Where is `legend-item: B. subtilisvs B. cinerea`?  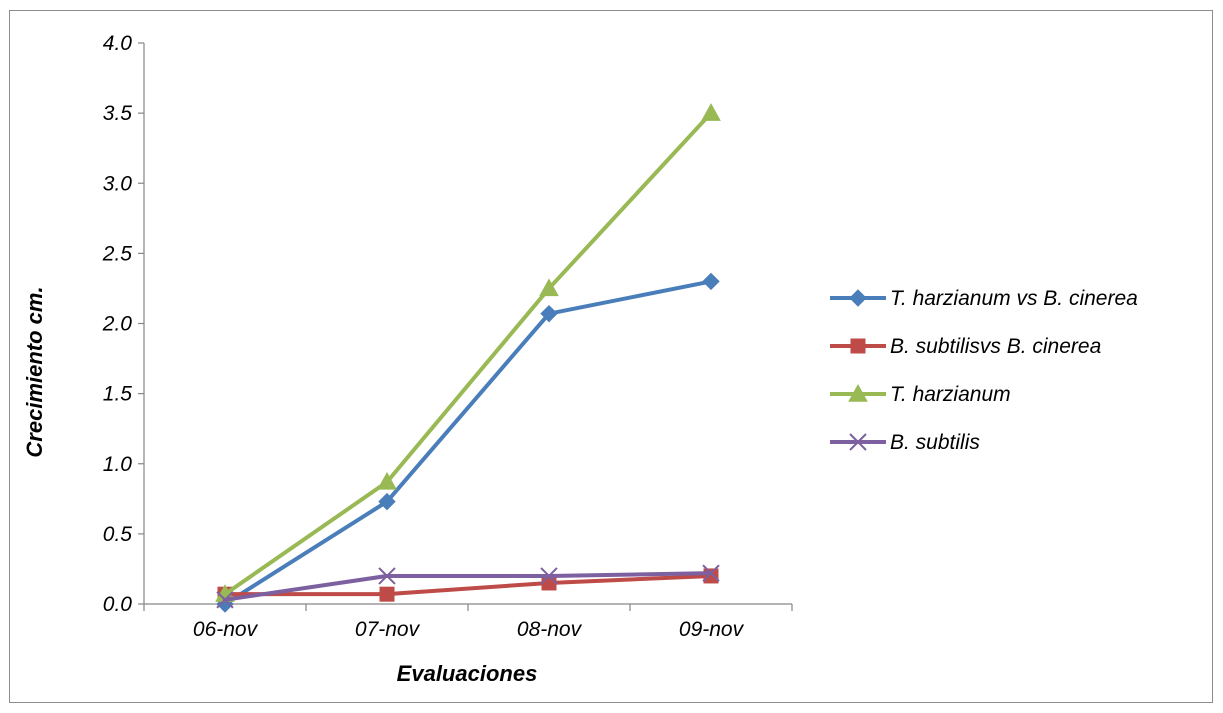 legend-item: B. subtilisvs B. cinerea is located at coordinates (965, 346).